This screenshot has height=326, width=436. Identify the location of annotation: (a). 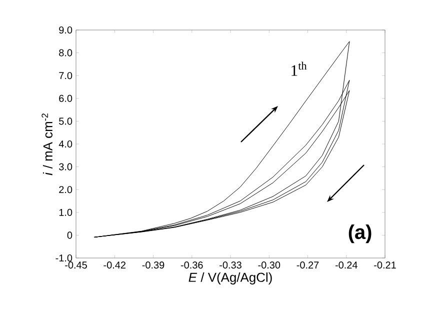
(360, 234).